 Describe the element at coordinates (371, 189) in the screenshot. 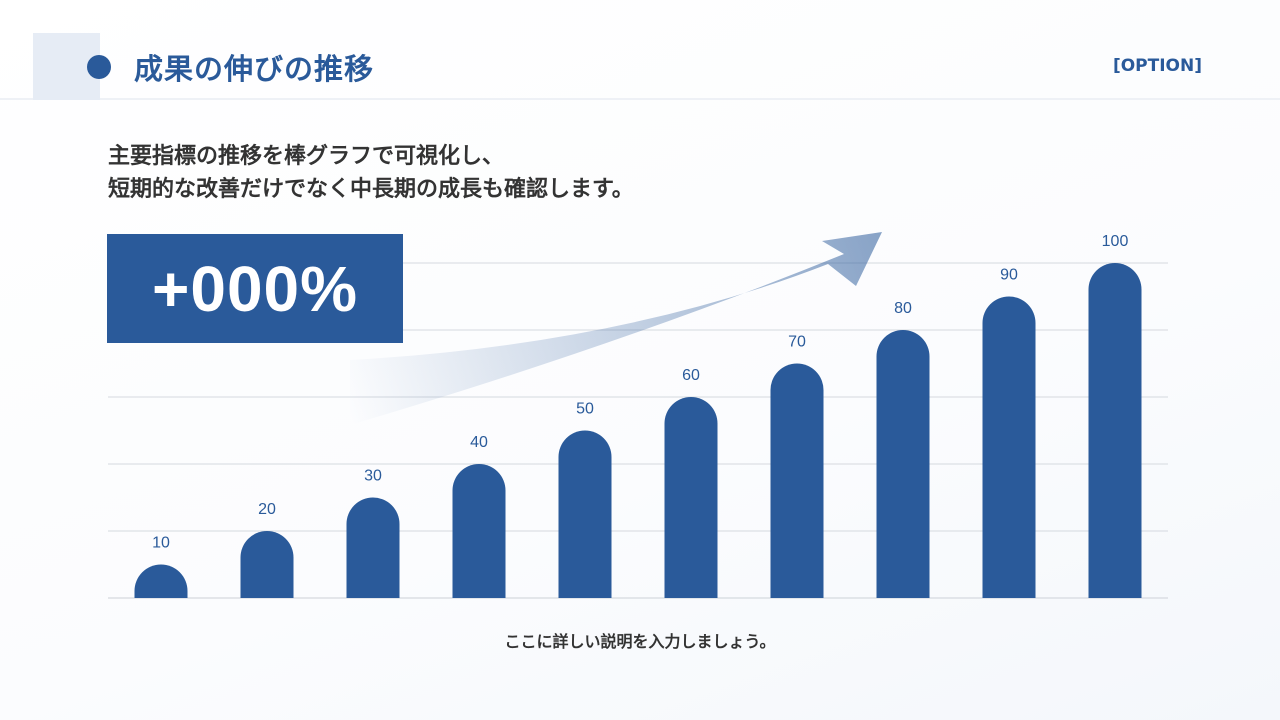

I see `lead-line-2: 短期的な改善だけでなく中長期の成長も確認します。` at that location.